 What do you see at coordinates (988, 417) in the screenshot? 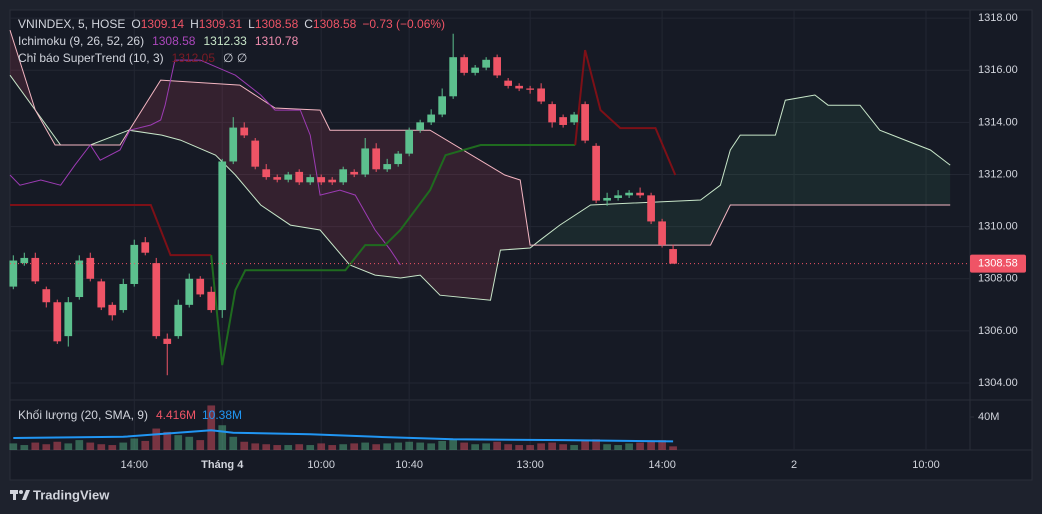
I see `volume-tick-label: 40M` at bounding box center [988, 417].